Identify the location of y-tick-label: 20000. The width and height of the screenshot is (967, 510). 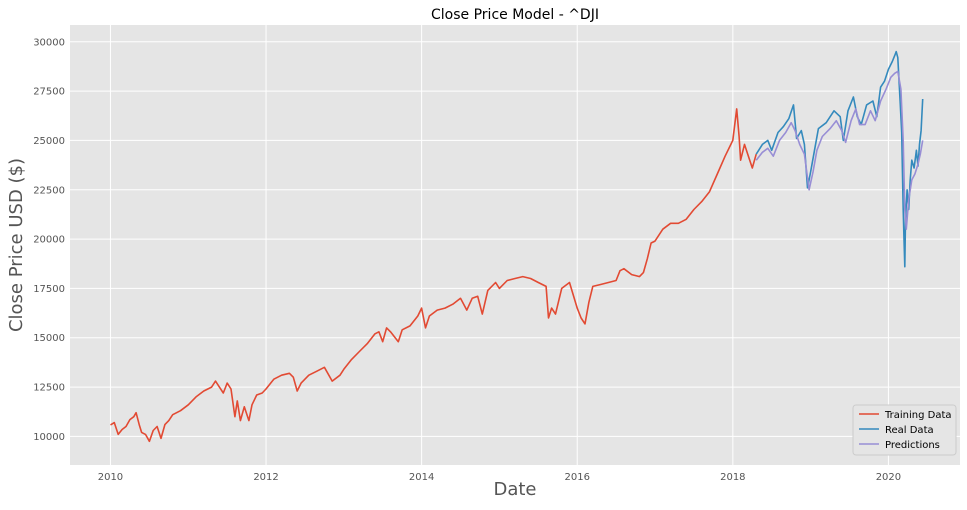
(49, 240).